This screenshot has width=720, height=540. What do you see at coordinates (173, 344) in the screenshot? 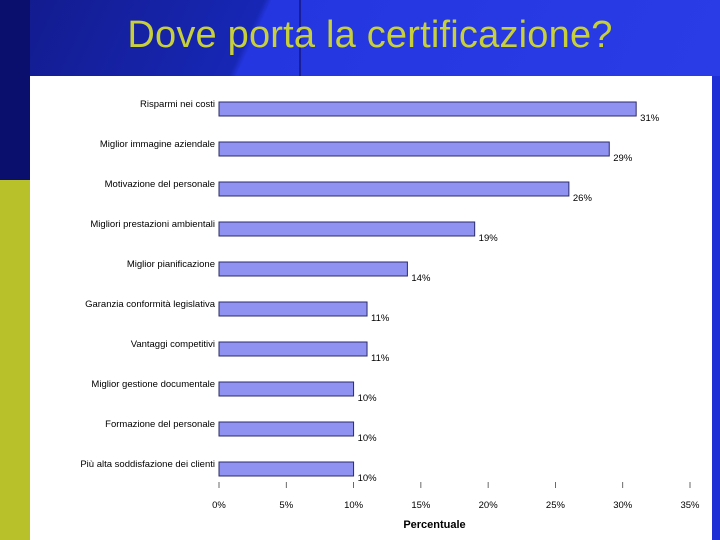
I see `category-label-6: Vantaggi competitivi` at bounding box center [173, 344].